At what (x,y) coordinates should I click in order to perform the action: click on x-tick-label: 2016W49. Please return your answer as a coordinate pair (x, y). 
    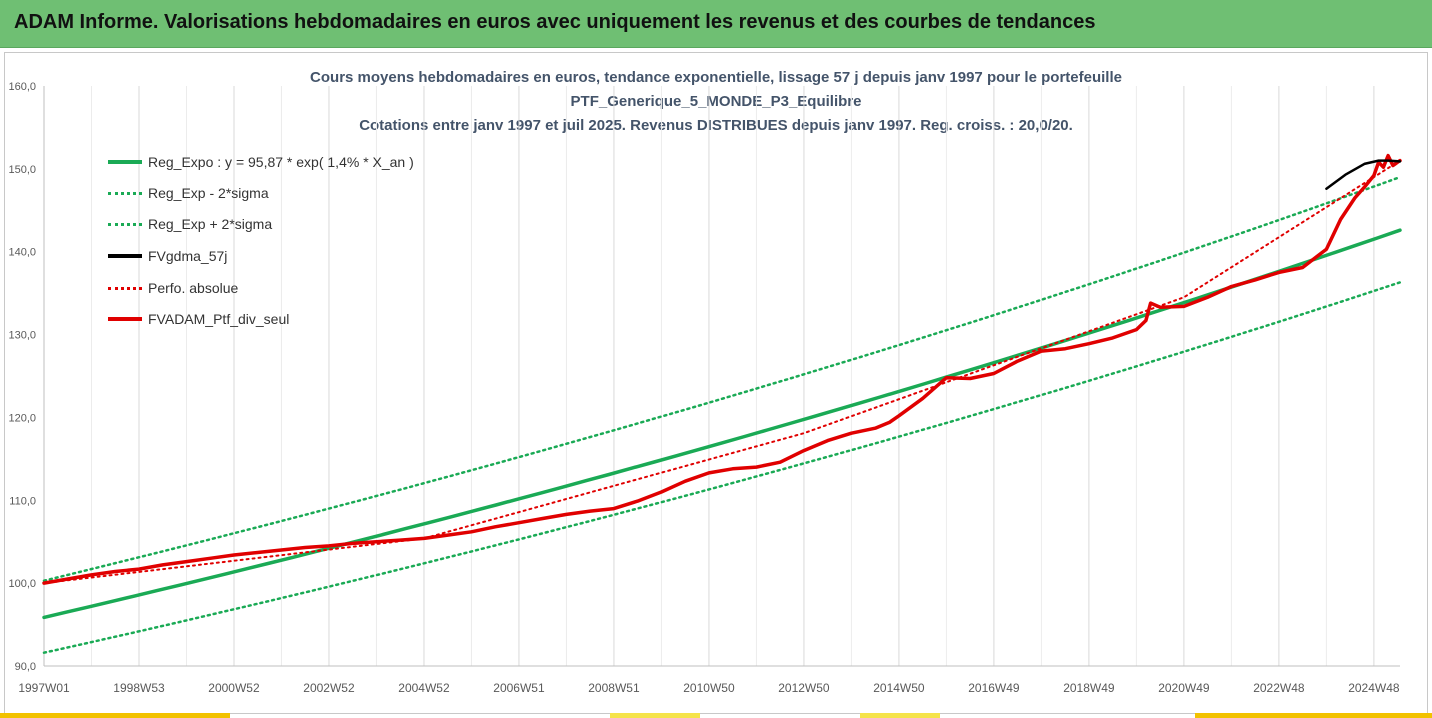
    Looking at the image, I should click on (994, 688).